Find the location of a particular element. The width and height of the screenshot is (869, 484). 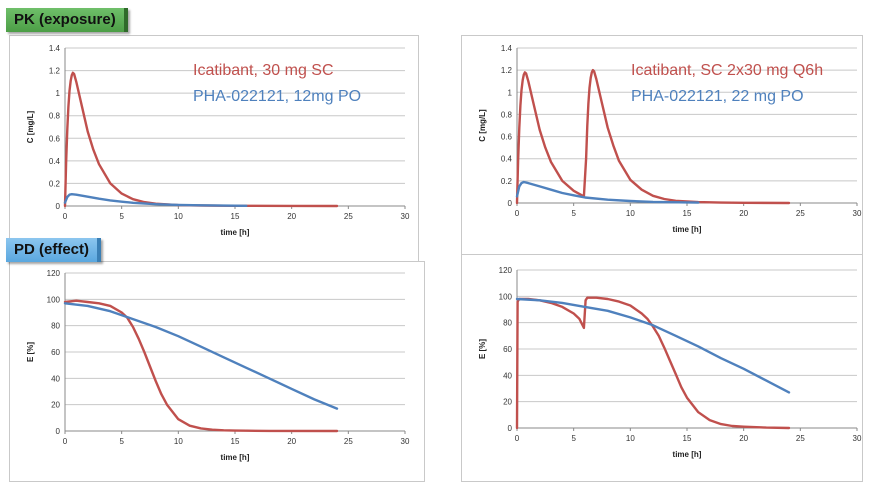

chart-3-series-2-line is located at coordinates (201, 356).